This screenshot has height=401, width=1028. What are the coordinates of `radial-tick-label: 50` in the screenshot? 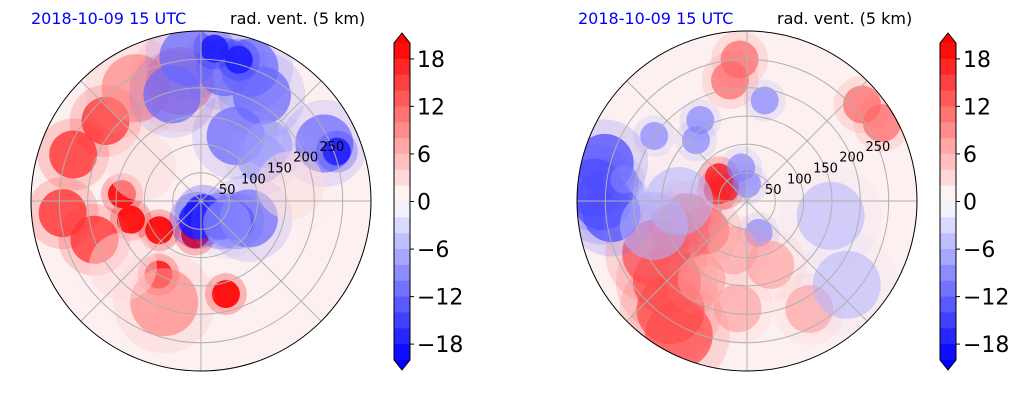 It's located at (773, 190).